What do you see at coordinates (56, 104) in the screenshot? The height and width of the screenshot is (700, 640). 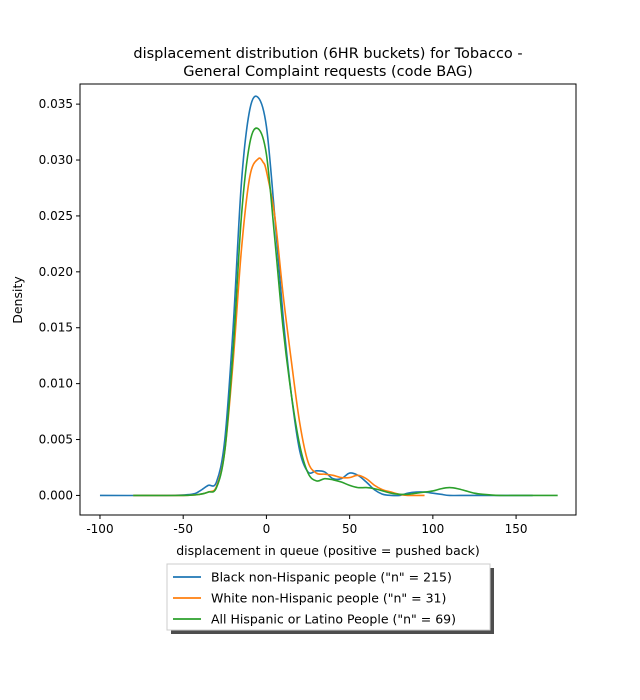 I see `y-tick-label: 0.035` at bounding box center [56, 104].